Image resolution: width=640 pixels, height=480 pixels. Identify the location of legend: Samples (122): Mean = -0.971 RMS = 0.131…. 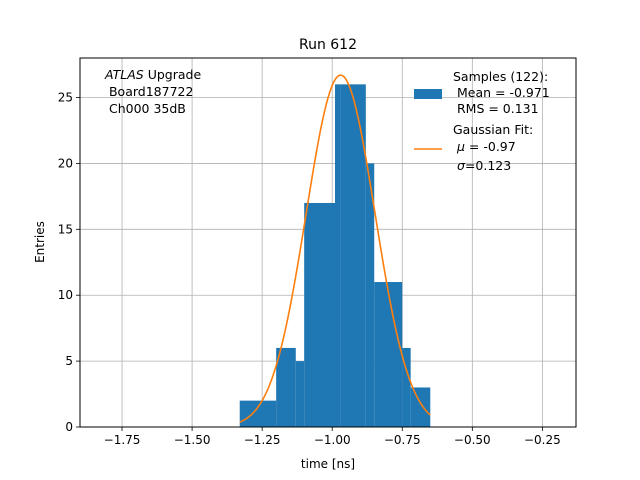
(482, 121).